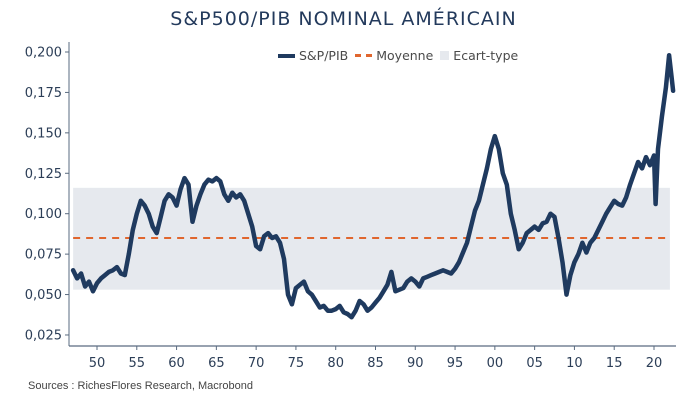 The height and width of the screenshot is (403, 687). What do you see at coordinates (43, 93) in the screenshot?
I see `y-tick-label: 0,175` at bounding box center [43, 93].